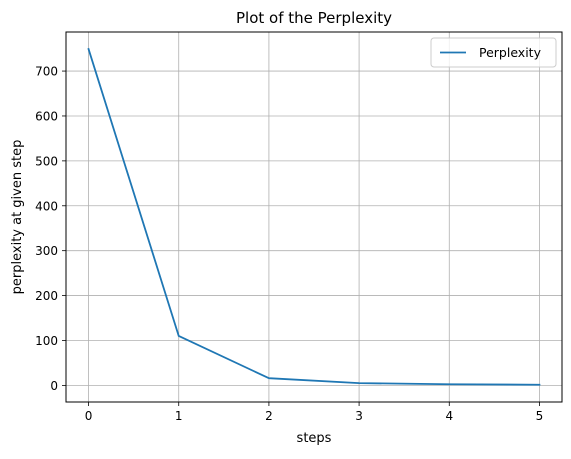 This screenshot has width=571, height=459. I want to click on y-tick-label: 500, so click(46, 161).